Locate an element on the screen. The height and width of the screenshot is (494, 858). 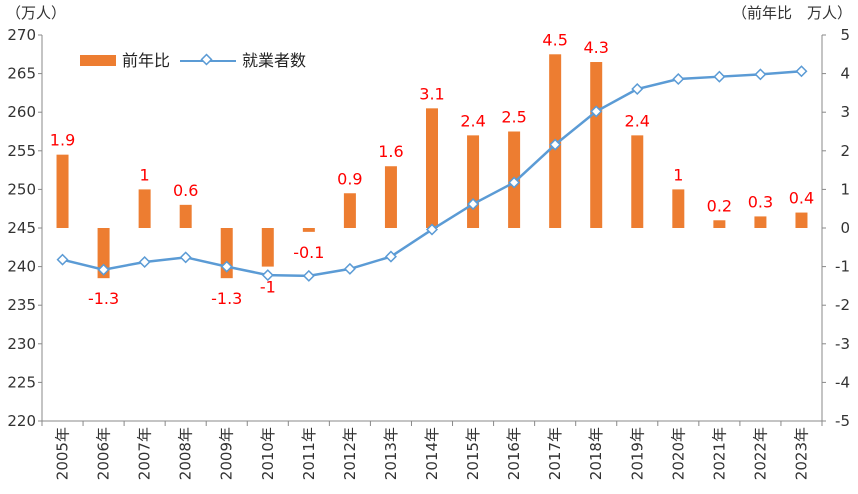
right-tick-label: -5 is located at coordinates (842, 421).